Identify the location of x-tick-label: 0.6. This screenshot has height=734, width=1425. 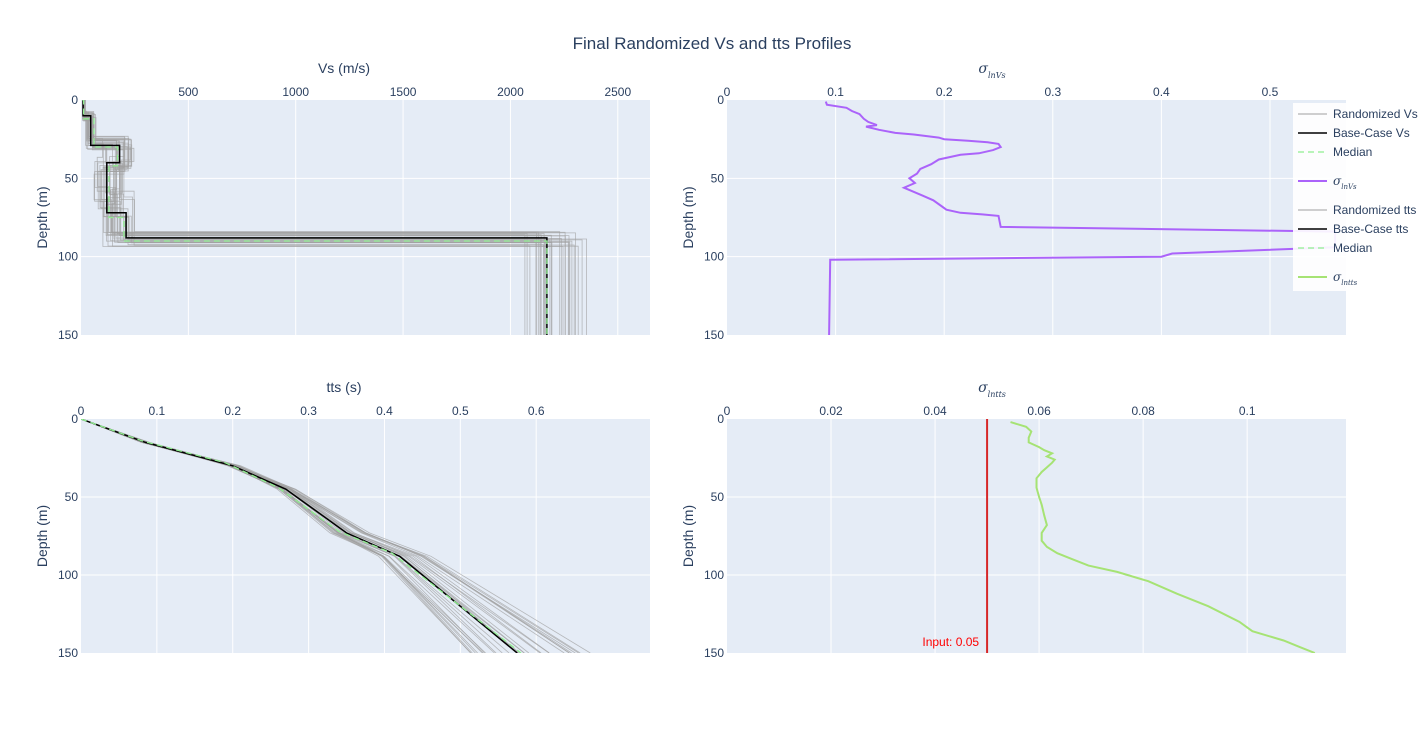
(536, 411).